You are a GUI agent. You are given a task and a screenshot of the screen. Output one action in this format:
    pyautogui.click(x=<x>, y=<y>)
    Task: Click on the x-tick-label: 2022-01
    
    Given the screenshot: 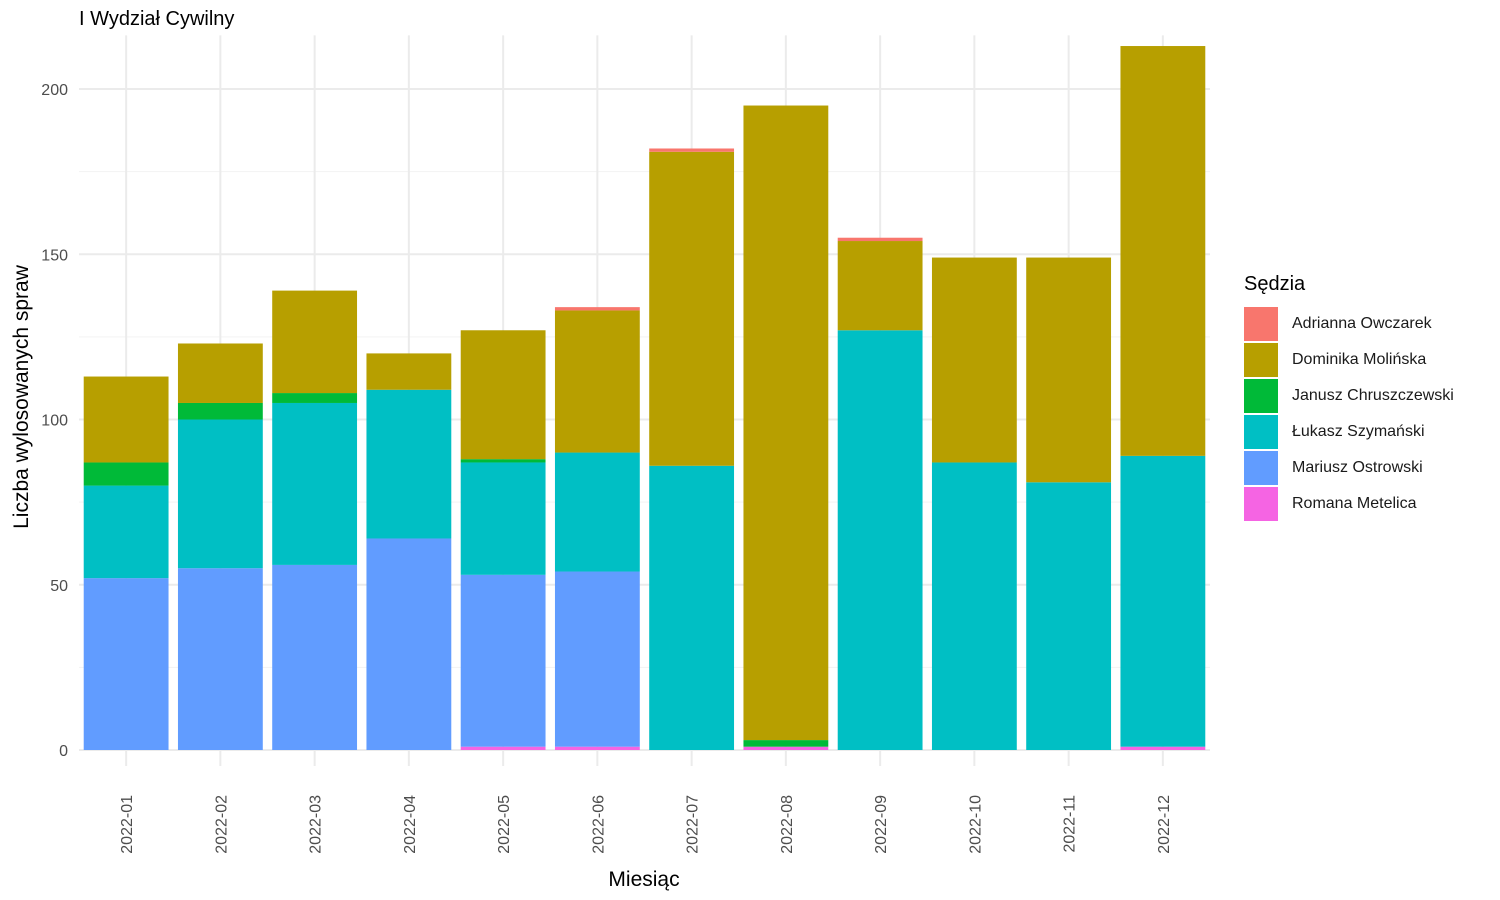 What is the action you would take?
    pyautogui.click(x=127, y=824)
    